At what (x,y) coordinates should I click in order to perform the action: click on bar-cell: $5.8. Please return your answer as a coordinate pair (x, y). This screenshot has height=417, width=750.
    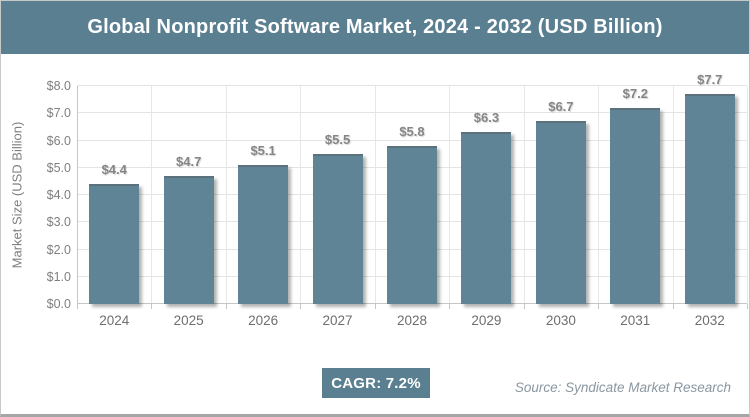
    Looking at the image, I should click on (412, 195).